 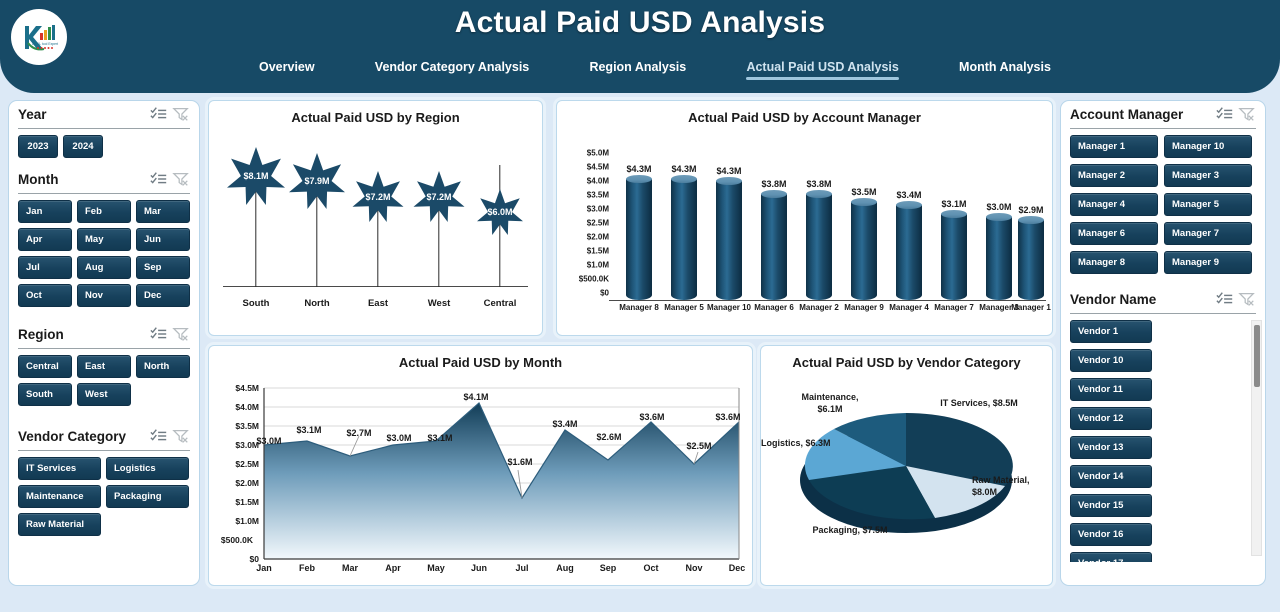 What do you see at coordinates (729, 218) in the screenshot?
I see `bar-manager-10: $4.3M Manager 10` at bounding box center [729, 218].